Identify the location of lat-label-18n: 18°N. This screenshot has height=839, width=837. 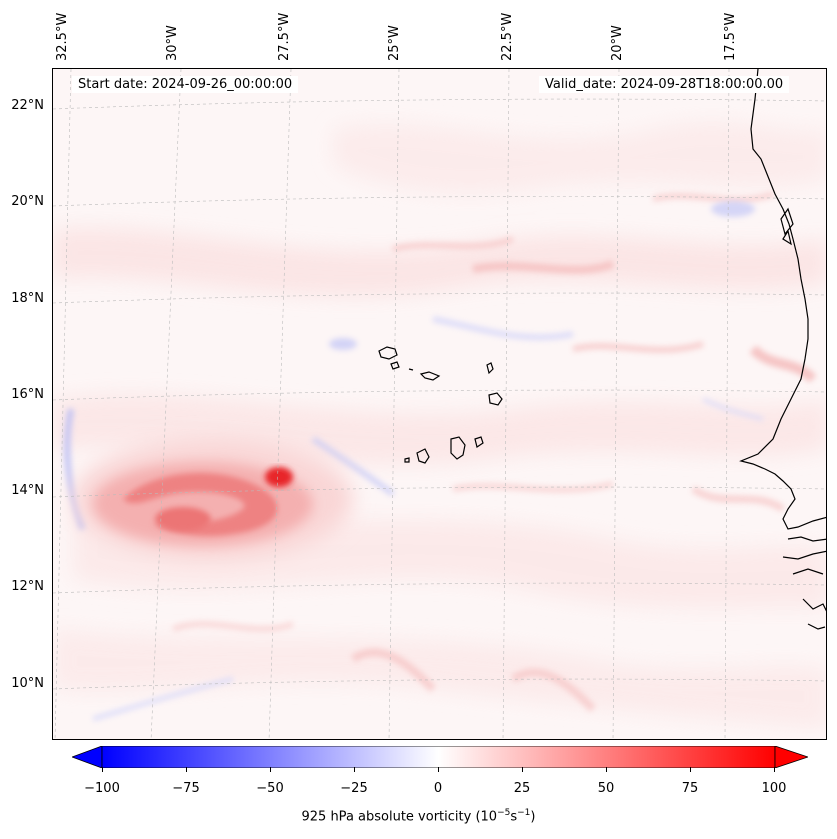
(27, 298).